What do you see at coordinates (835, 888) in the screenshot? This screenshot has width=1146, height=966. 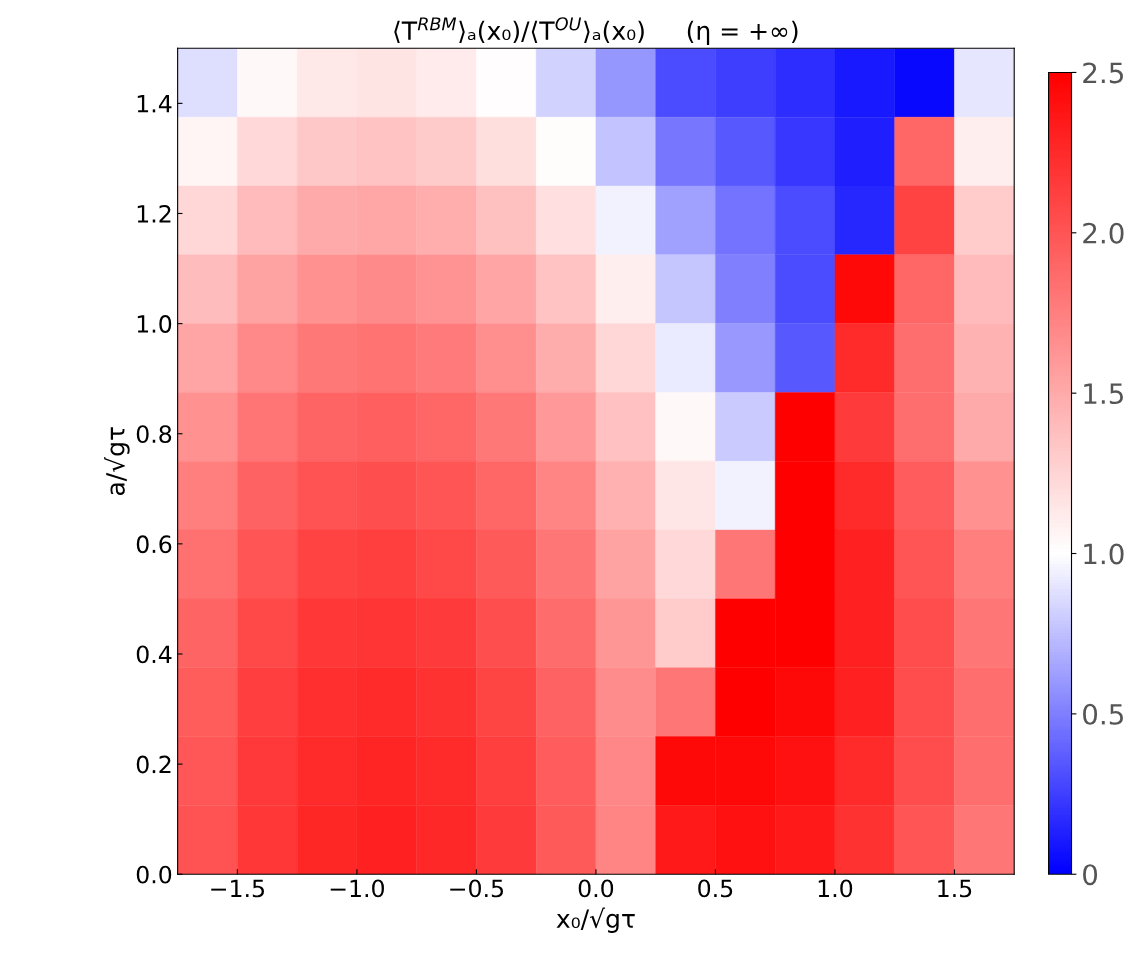 I see `x-tick-label: 1.0` at bounding box center [835, 888].